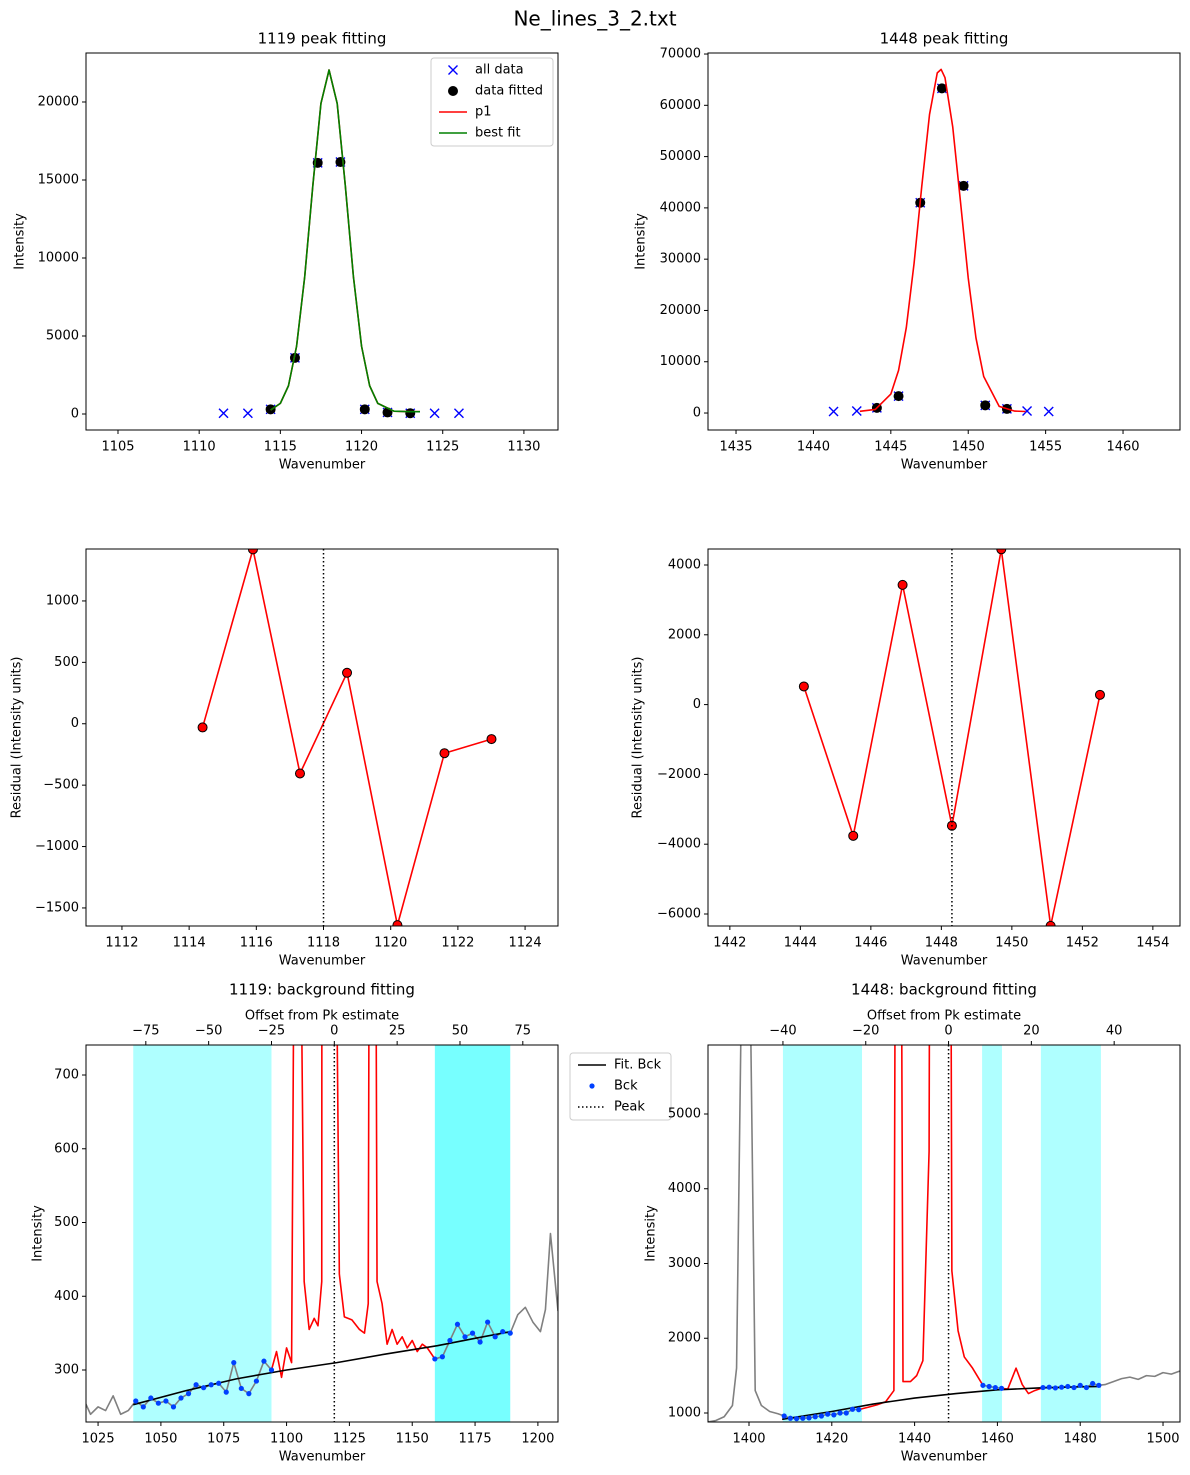 This screenshot has width=1190, height=1475. Describe the element at coordinates (941, 943) in the screenshot. I see `x-tick-label: 1448` at that location.